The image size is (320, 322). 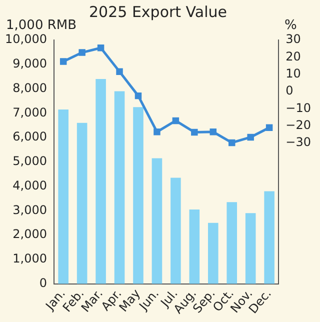 What do you see at coordinates (29, 209) in the screenshot?
I see `y-tick-label: 3,000` at bounding box center [29, 209].